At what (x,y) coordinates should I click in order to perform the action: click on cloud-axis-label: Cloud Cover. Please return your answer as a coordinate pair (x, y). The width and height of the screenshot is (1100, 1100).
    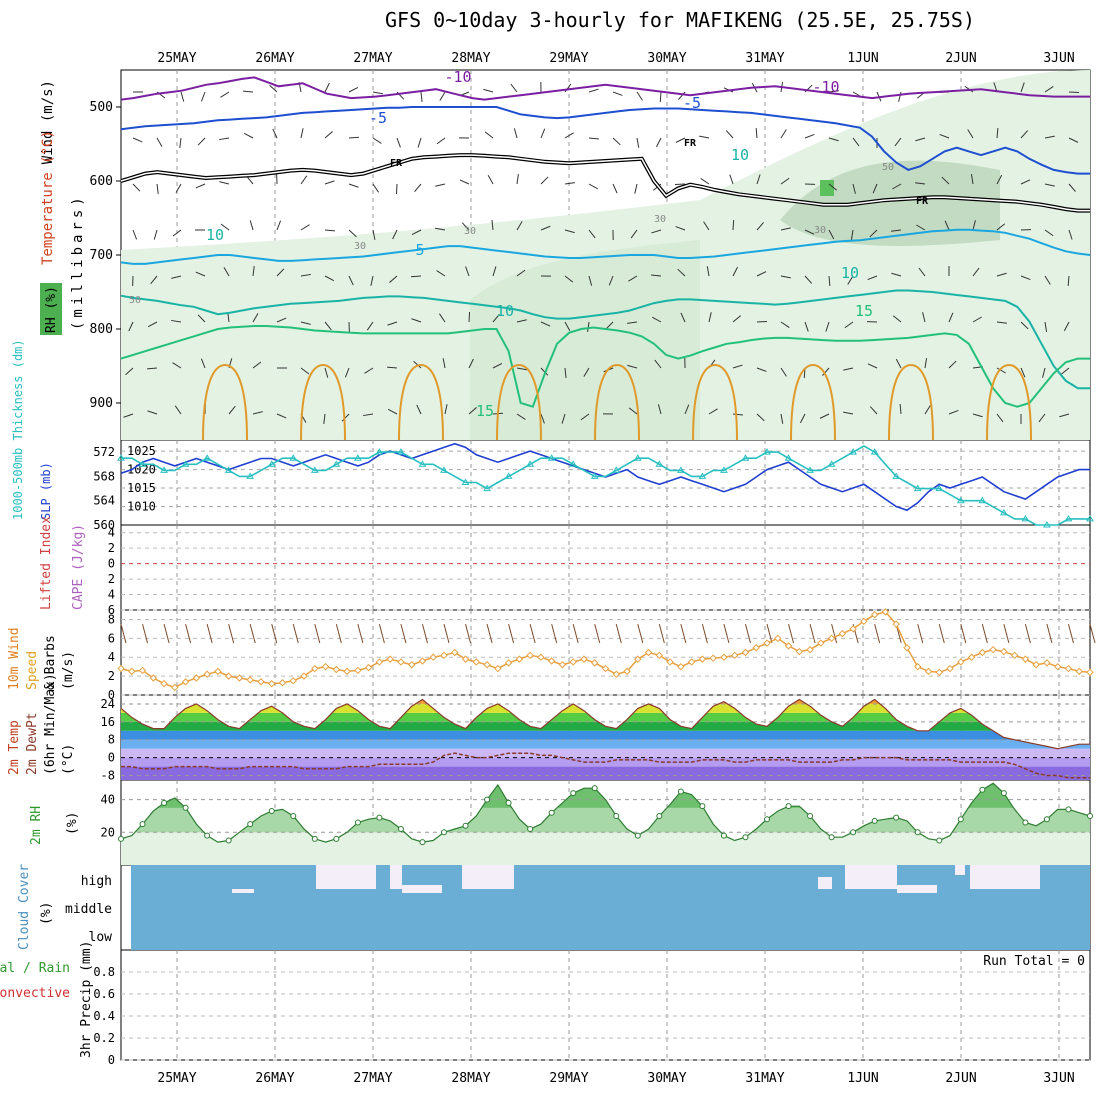
    Looking at the image, I should click on (24, 907).